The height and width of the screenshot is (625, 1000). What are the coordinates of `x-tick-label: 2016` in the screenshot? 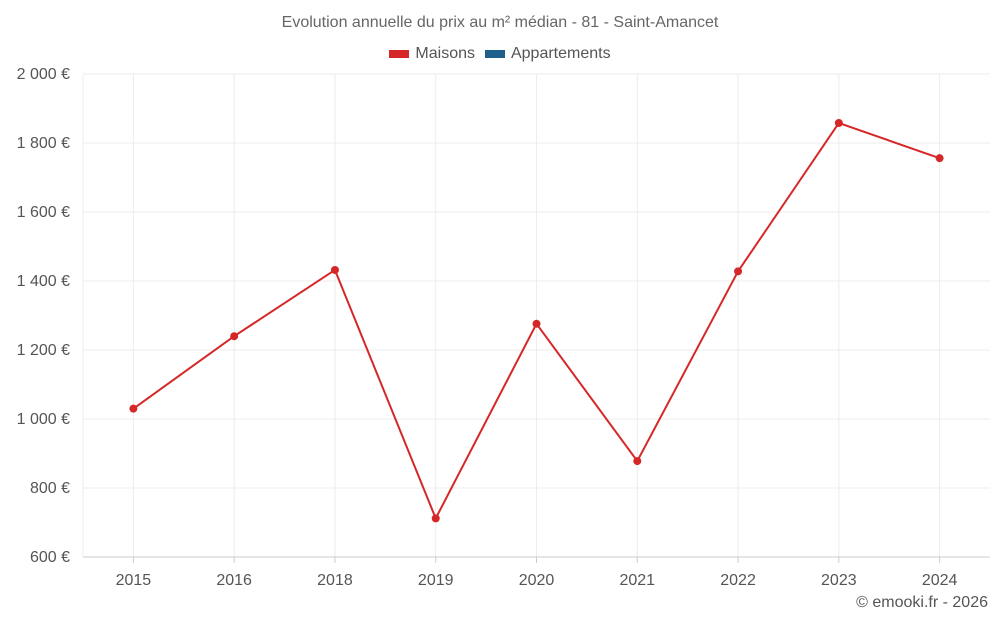 It's located at (234, 580).